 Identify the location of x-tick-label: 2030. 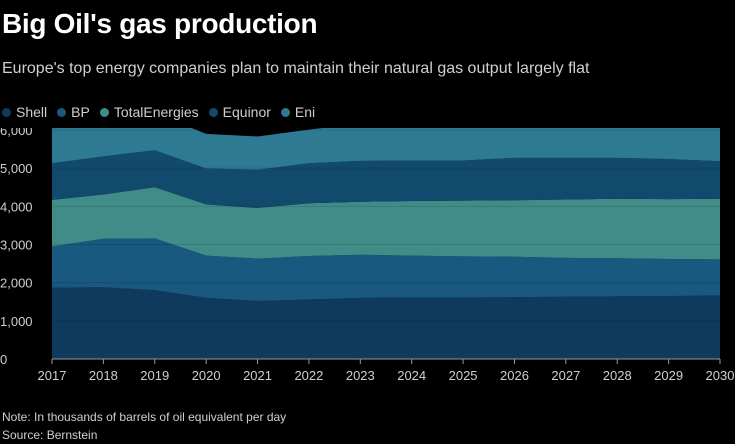
(720, 375).